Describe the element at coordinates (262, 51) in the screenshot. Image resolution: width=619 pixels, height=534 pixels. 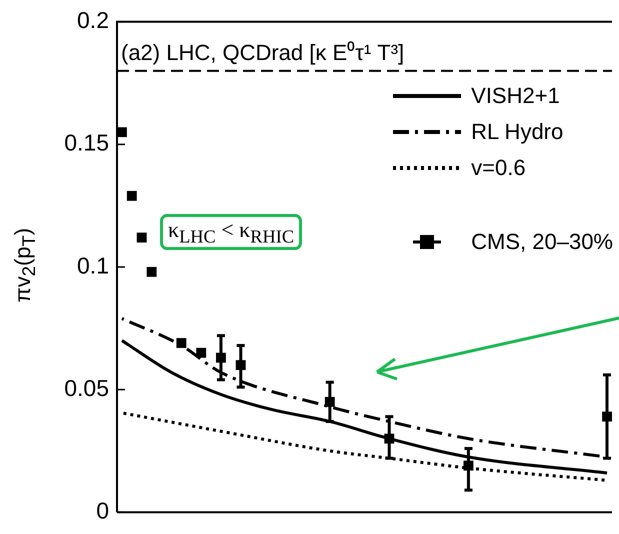
I see `annotation: (a2) LHC, QCDrad [κ E⁰τ¹ T³]` at that location.